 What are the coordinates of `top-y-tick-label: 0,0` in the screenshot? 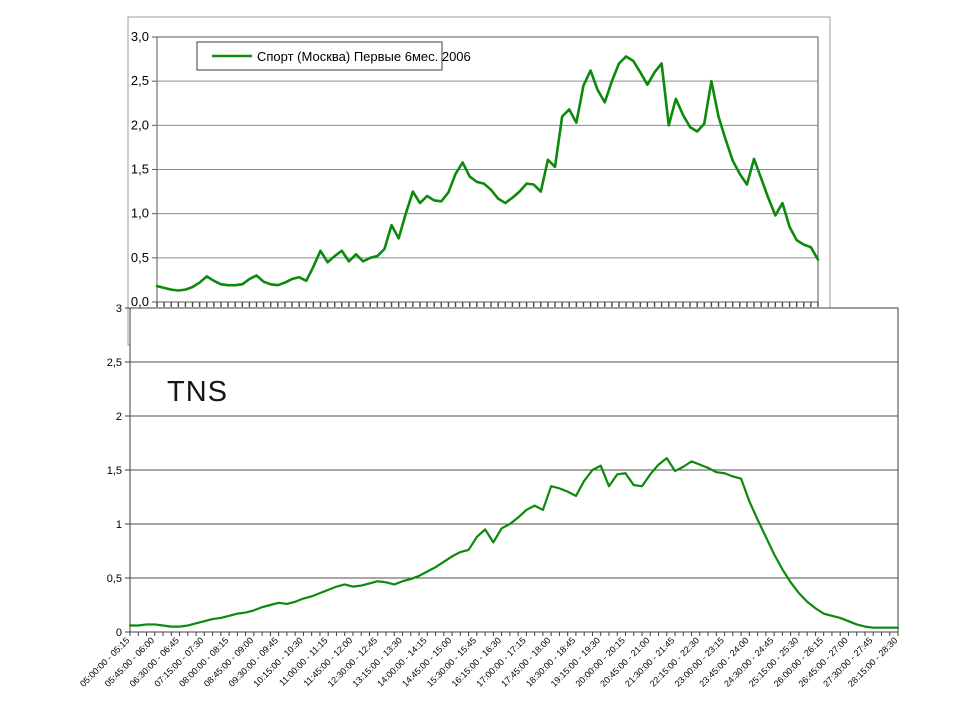 It's located at (140, 301).